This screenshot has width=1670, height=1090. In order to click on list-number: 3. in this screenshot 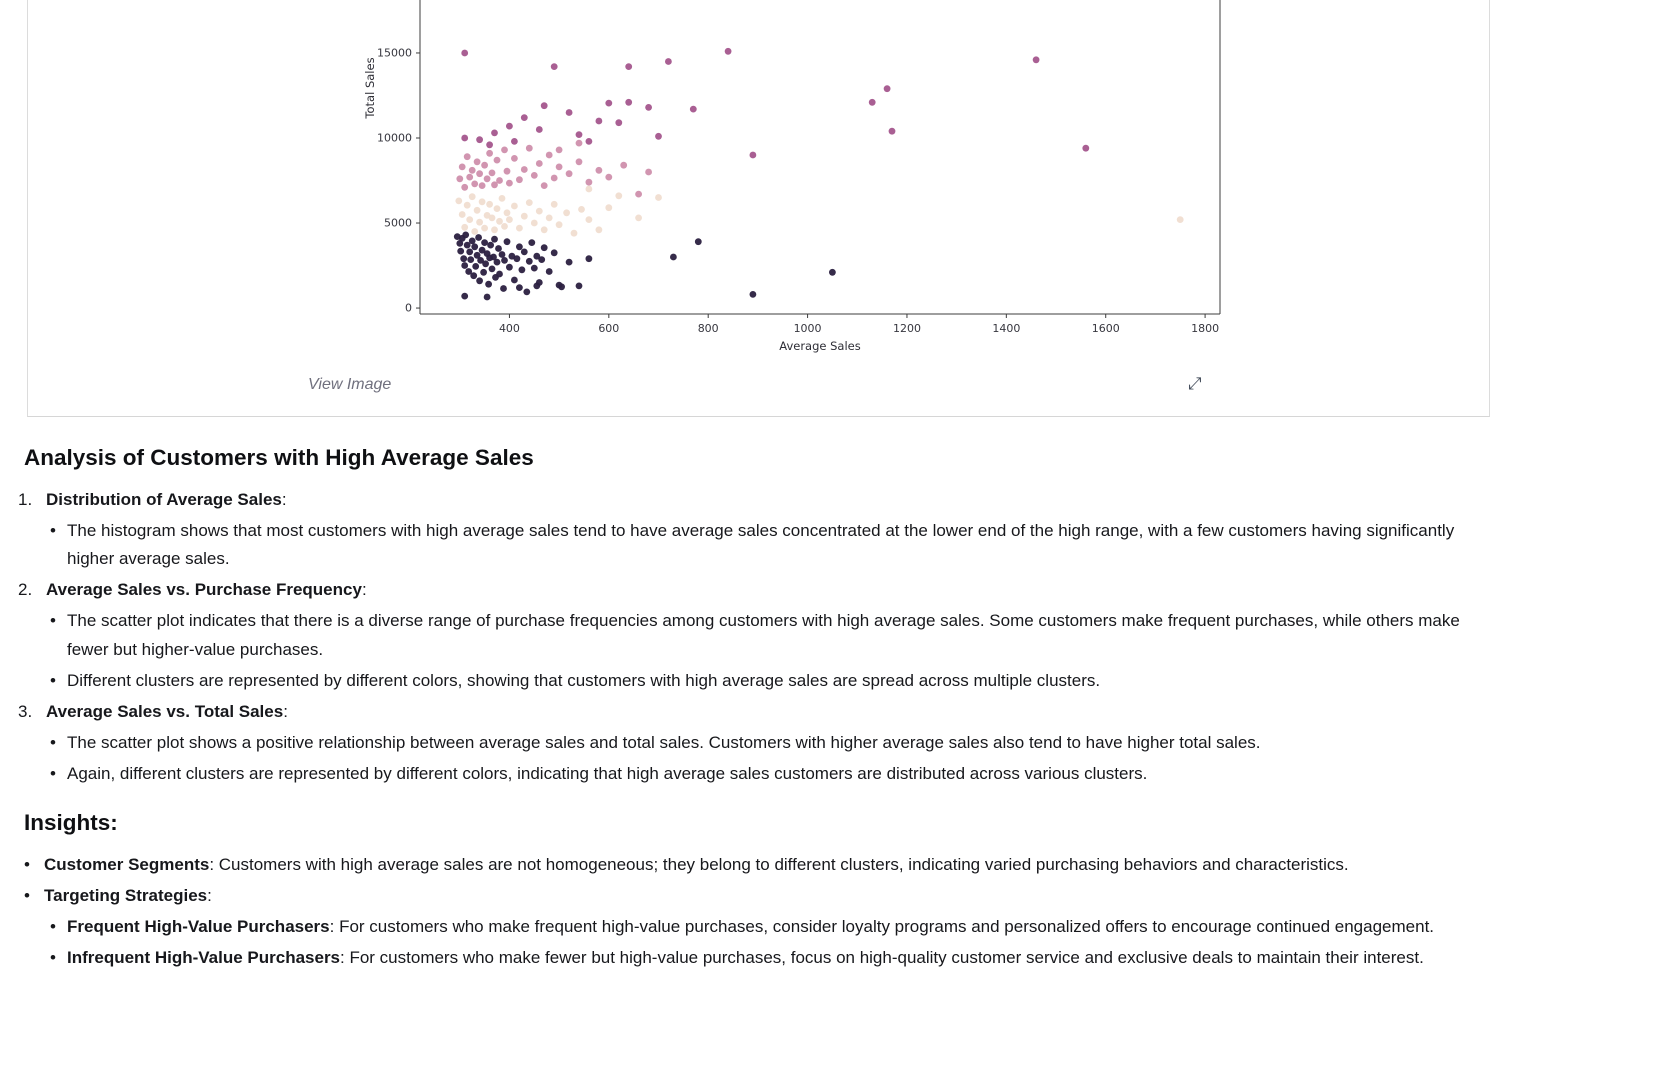, I will do `click(25, 712)`.